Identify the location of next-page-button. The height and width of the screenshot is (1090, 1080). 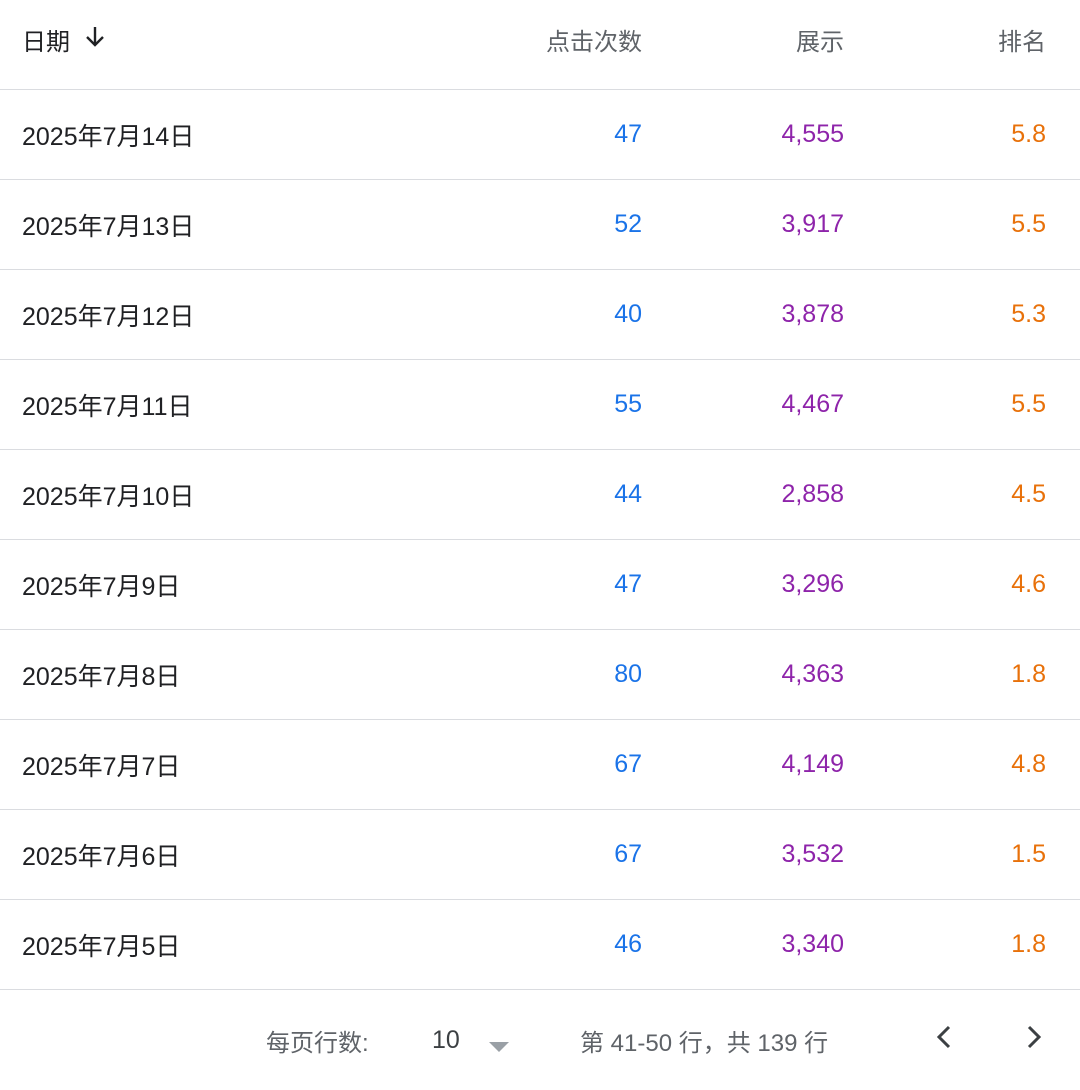
(1034, 1040).